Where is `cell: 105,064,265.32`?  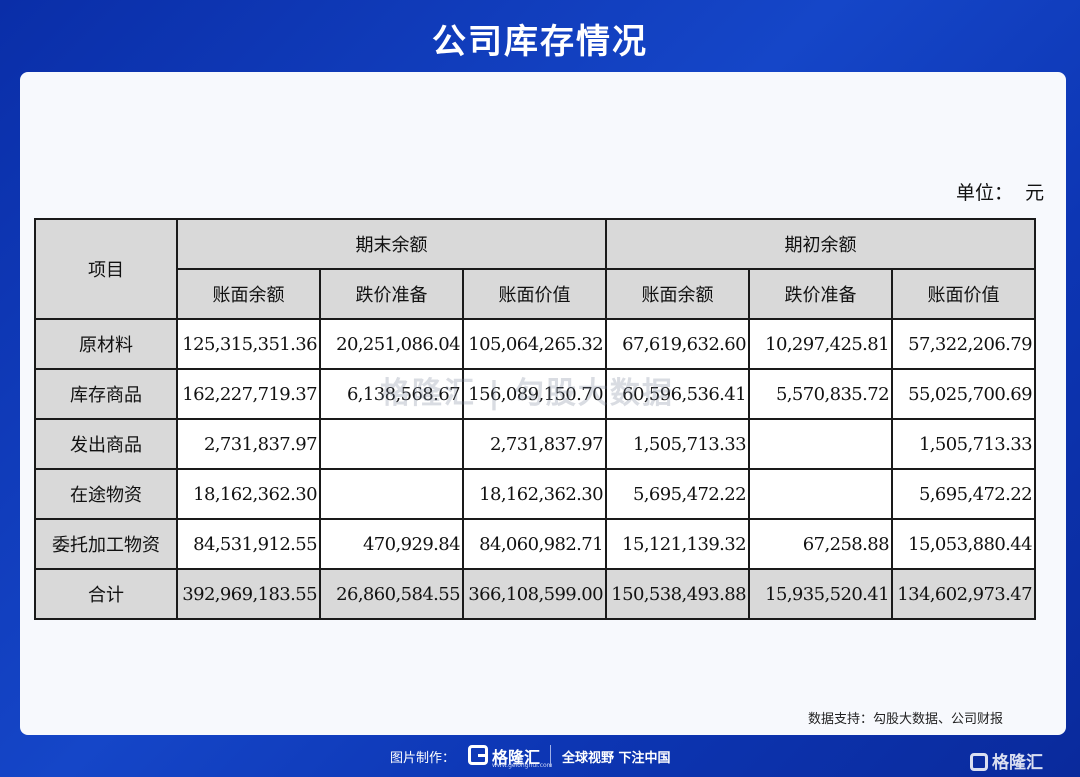
cell: 105,064,265.32 is located at coordinates (534, 344).